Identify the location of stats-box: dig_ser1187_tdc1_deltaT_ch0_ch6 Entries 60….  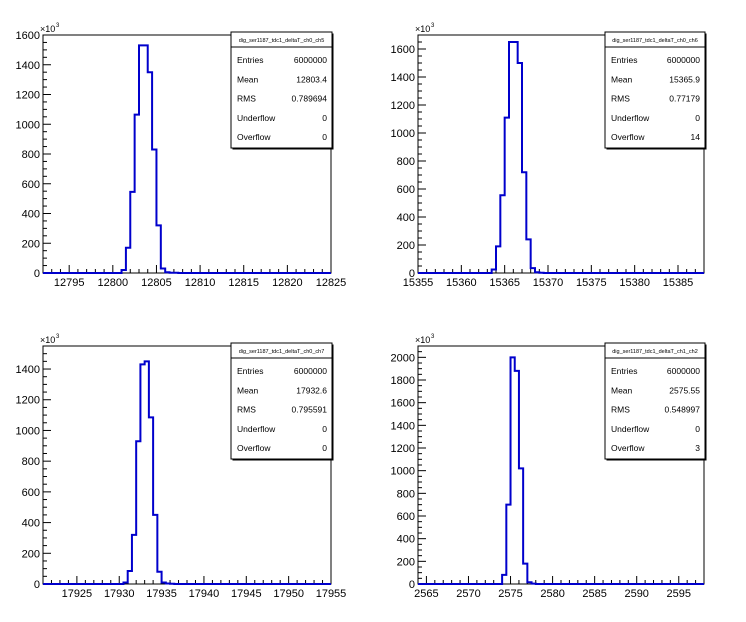
(655, 90).